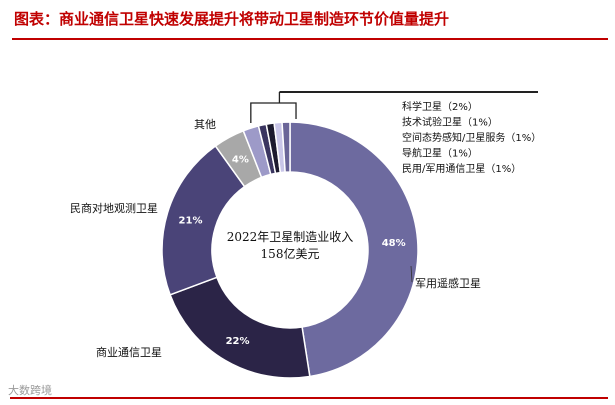 The width and height of the screenshot is (615, 405). What do you see at coordinates (411, 274) in the screenshot?
I see `leader-line` at bounding box center [411, 274].